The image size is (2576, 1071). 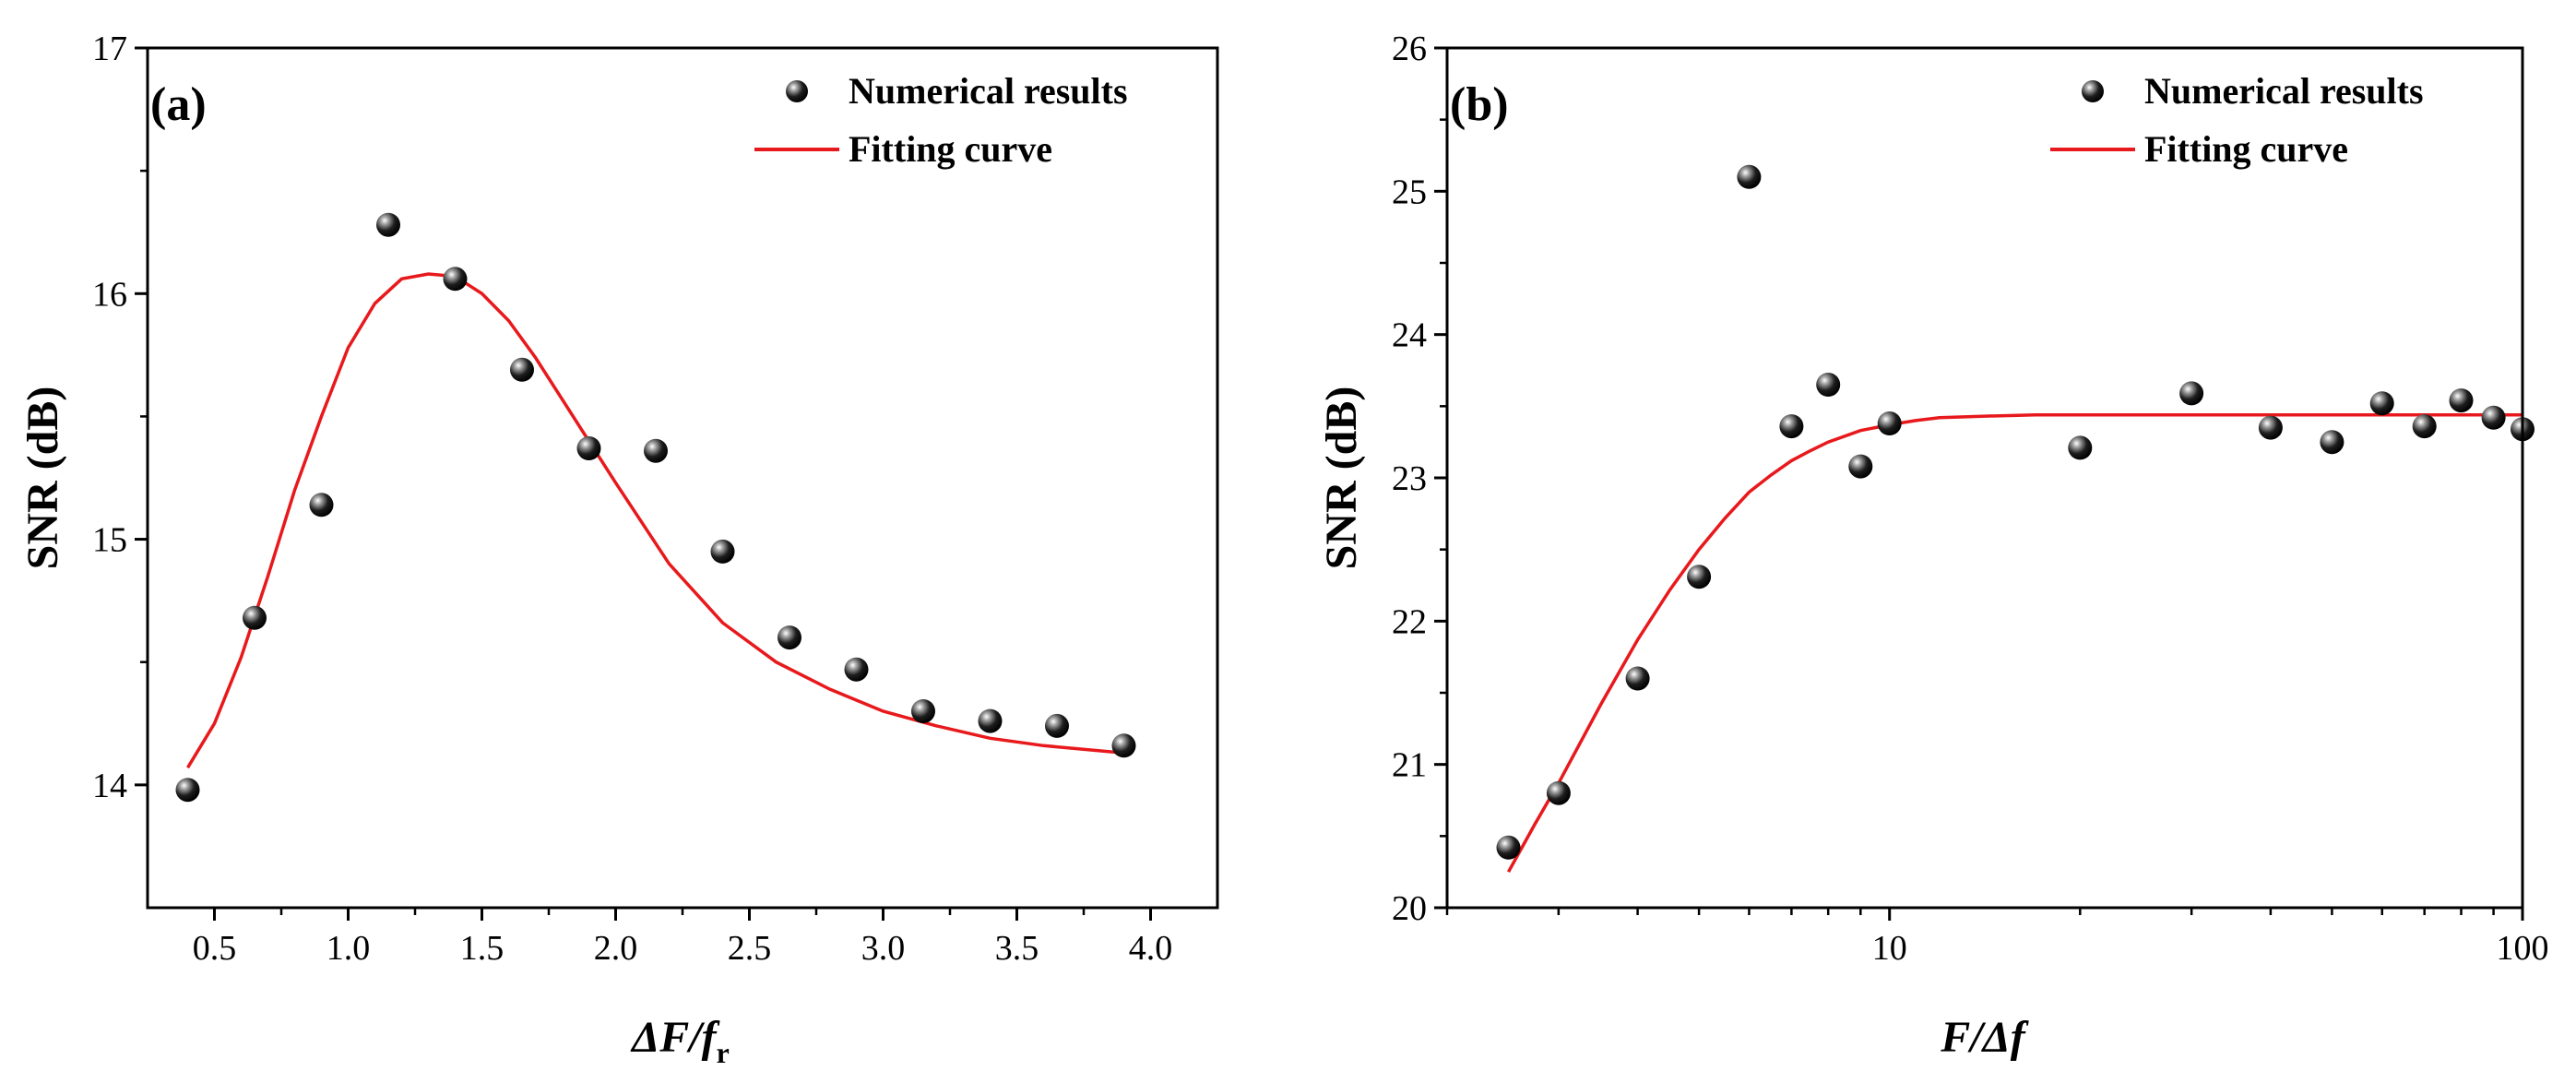 I want to click on x-tick-label: 2.5, so click(x=750, y=948).